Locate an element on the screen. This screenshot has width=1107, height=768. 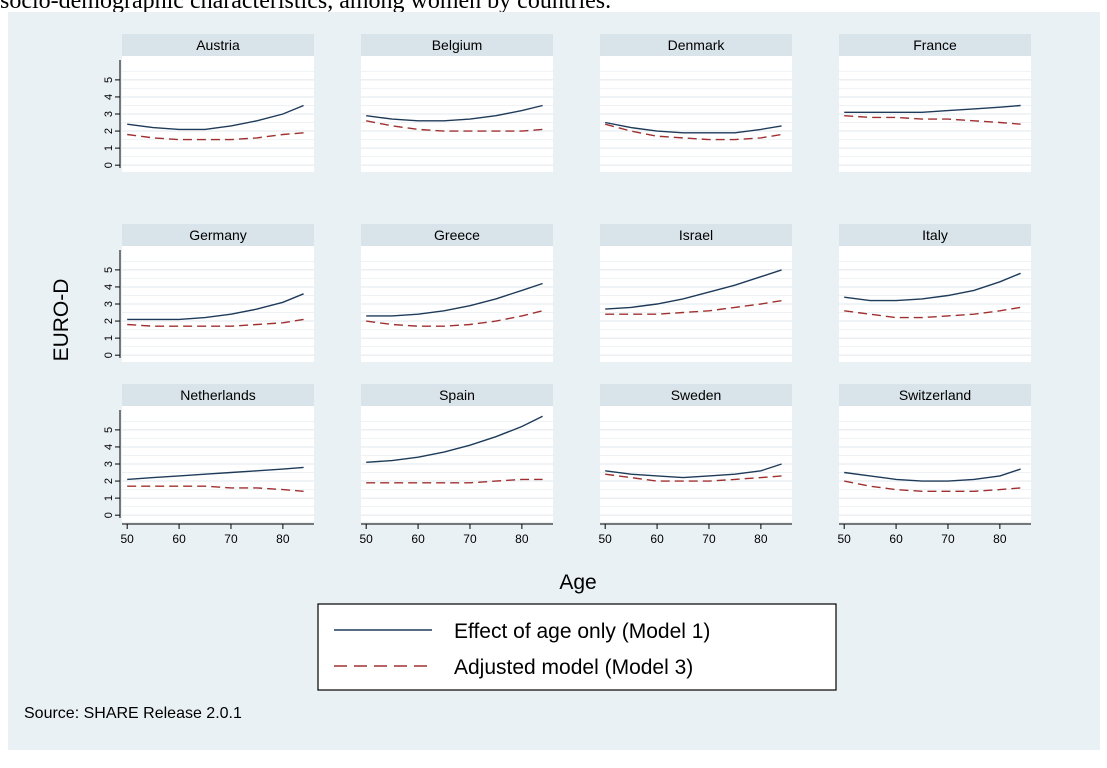
legend-label-model1: Effect of age only (Model 1) is located at coordinates (582, 631).